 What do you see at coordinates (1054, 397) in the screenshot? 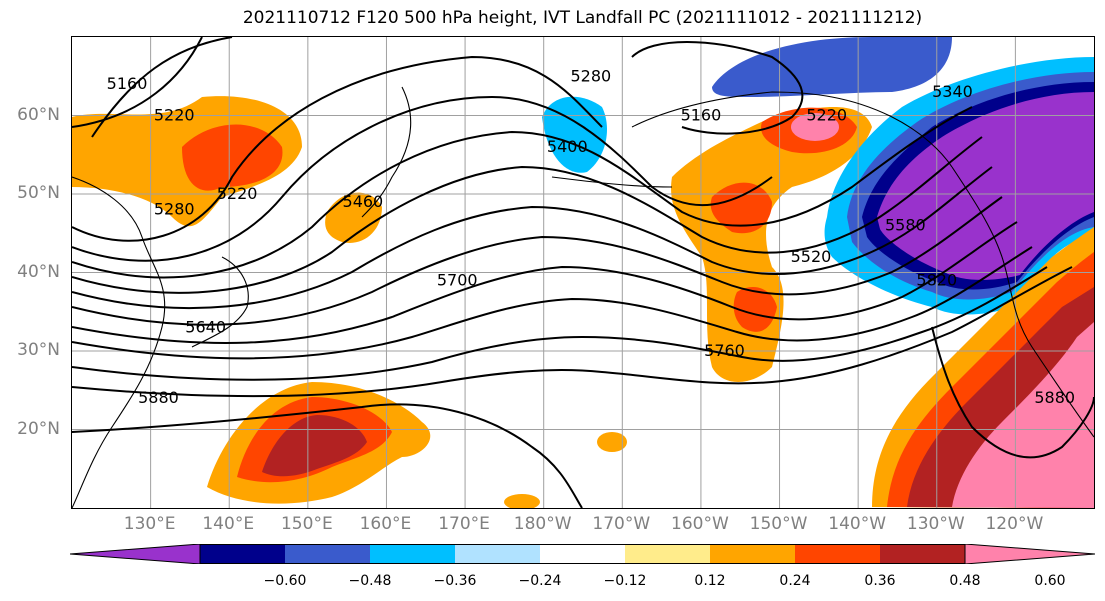
I see `contour-label-17: 5880` at bounding box center [1054, 397].